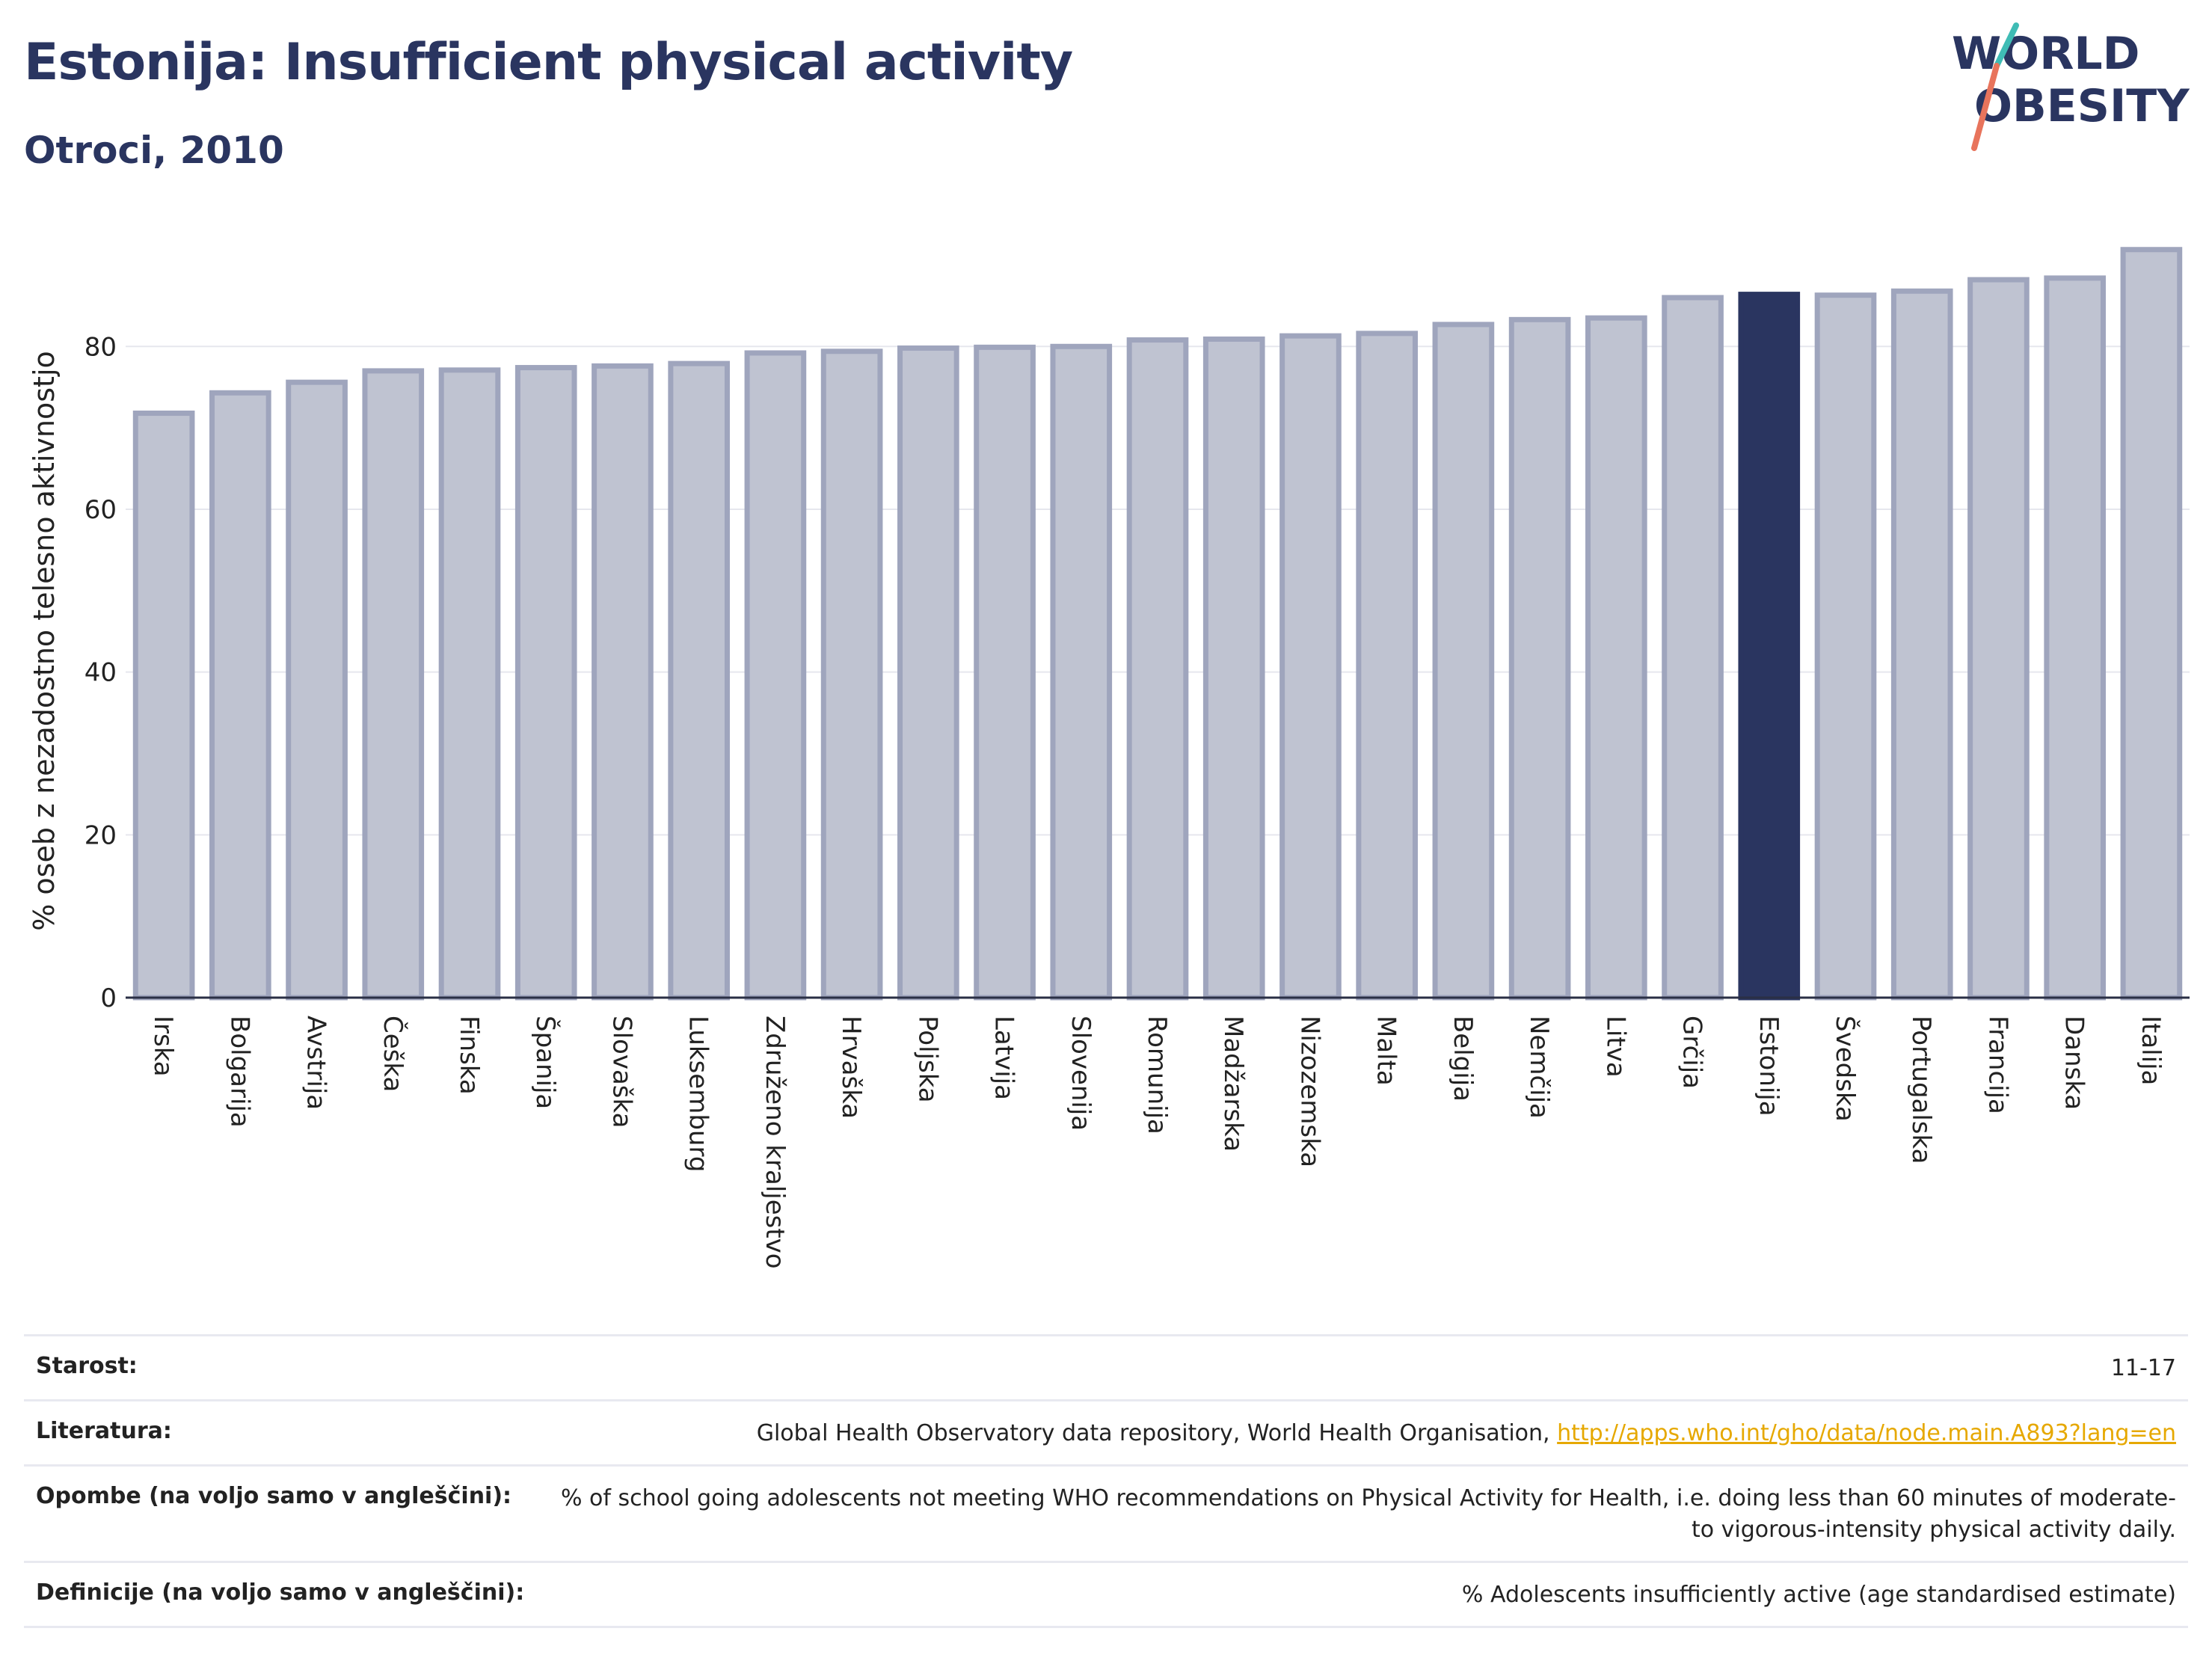 This screenshot has height=1655, width=2212. What do you see at coordinates (1921, 644) in the screenshot?
I see `bar-Portugalska` at bounding box center [1921, 644].